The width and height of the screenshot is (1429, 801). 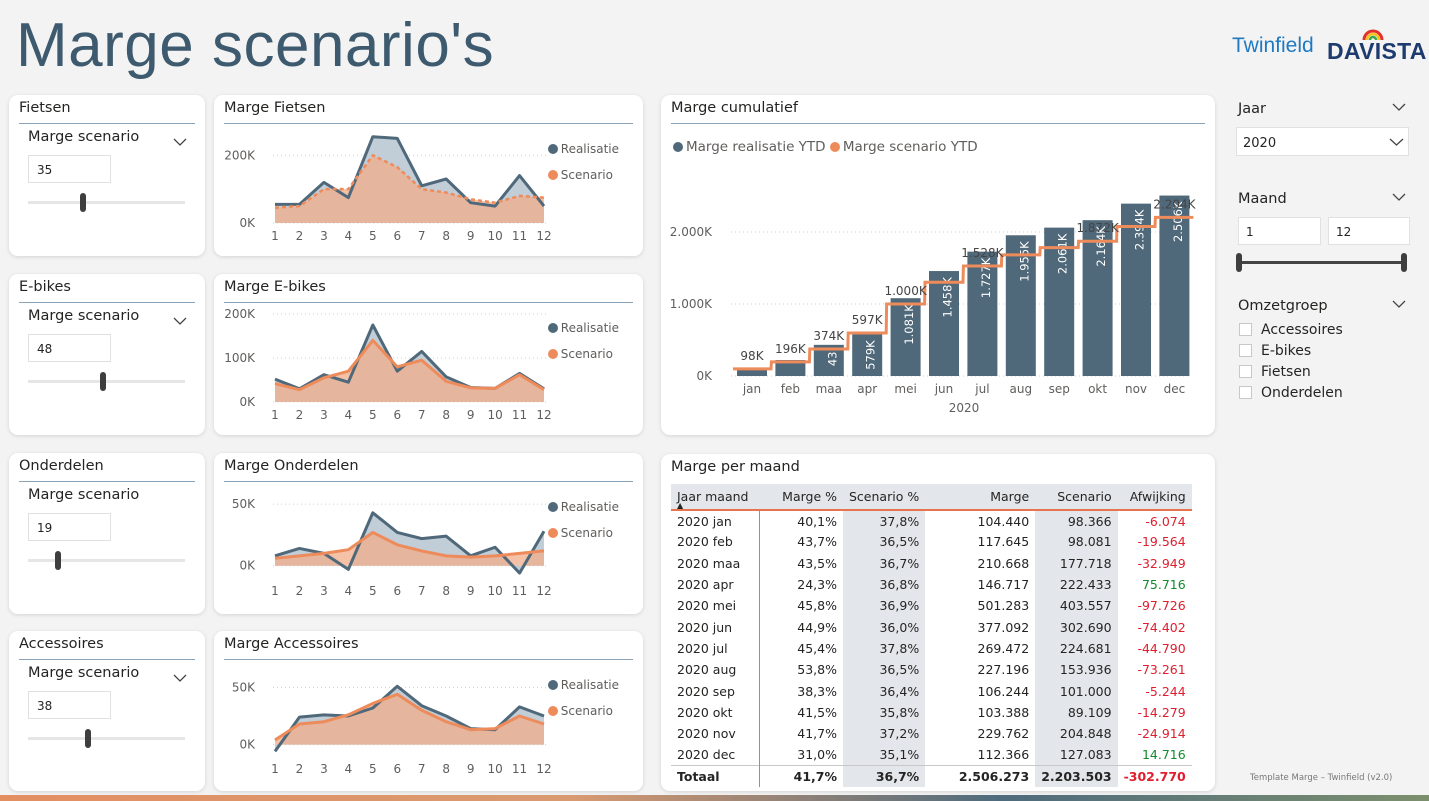 What do you see at coordinates (1136, 289) in the screenshot?
I see `bar-realisatie-nov` at bounding box center [1136, 289].